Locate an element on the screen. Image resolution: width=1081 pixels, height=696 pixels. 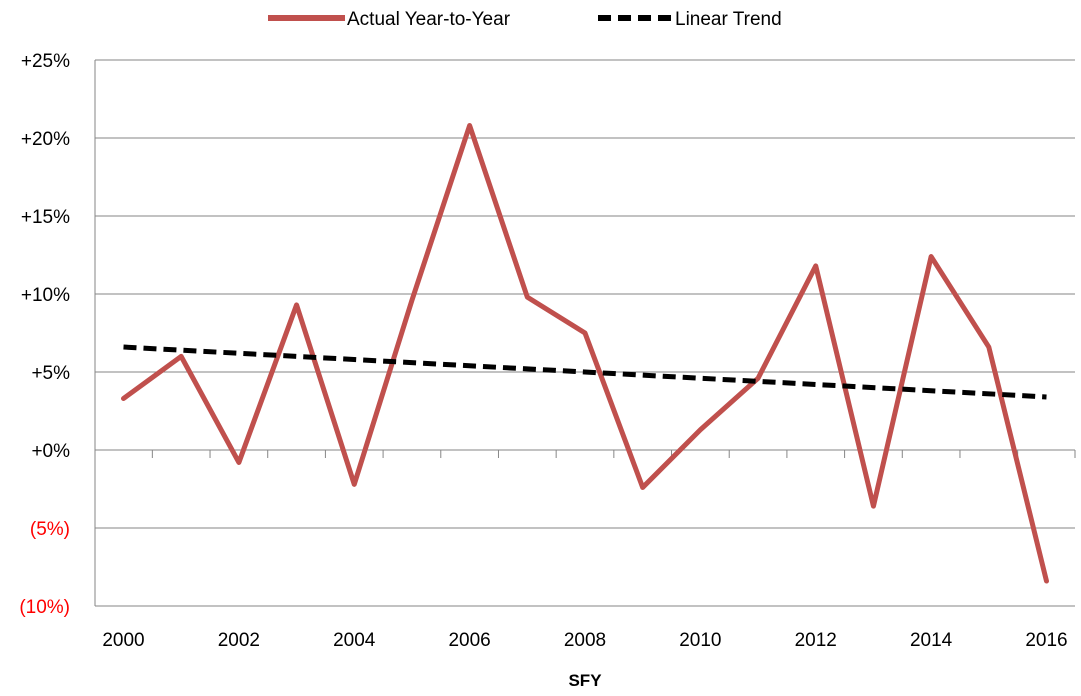
x-tick-label: 2012 is located at coordinates (816, 640).